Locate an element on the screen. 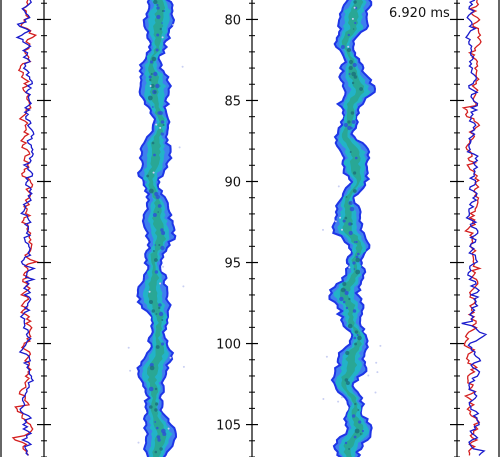  left-profile-lines is located at coordinates (25, 228).